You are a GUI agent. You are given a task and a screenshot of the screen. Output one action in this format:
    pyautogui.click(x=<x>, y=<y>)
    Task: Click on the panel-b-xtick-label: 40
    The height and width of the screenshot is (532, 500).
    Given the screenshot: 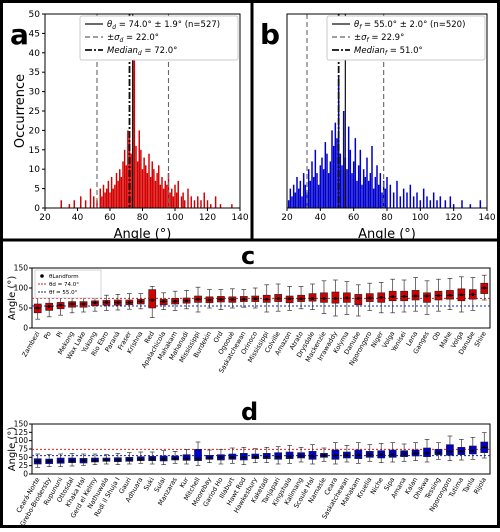 What is the action you would take?
    pyautogui.click(x=321, y=218)
    